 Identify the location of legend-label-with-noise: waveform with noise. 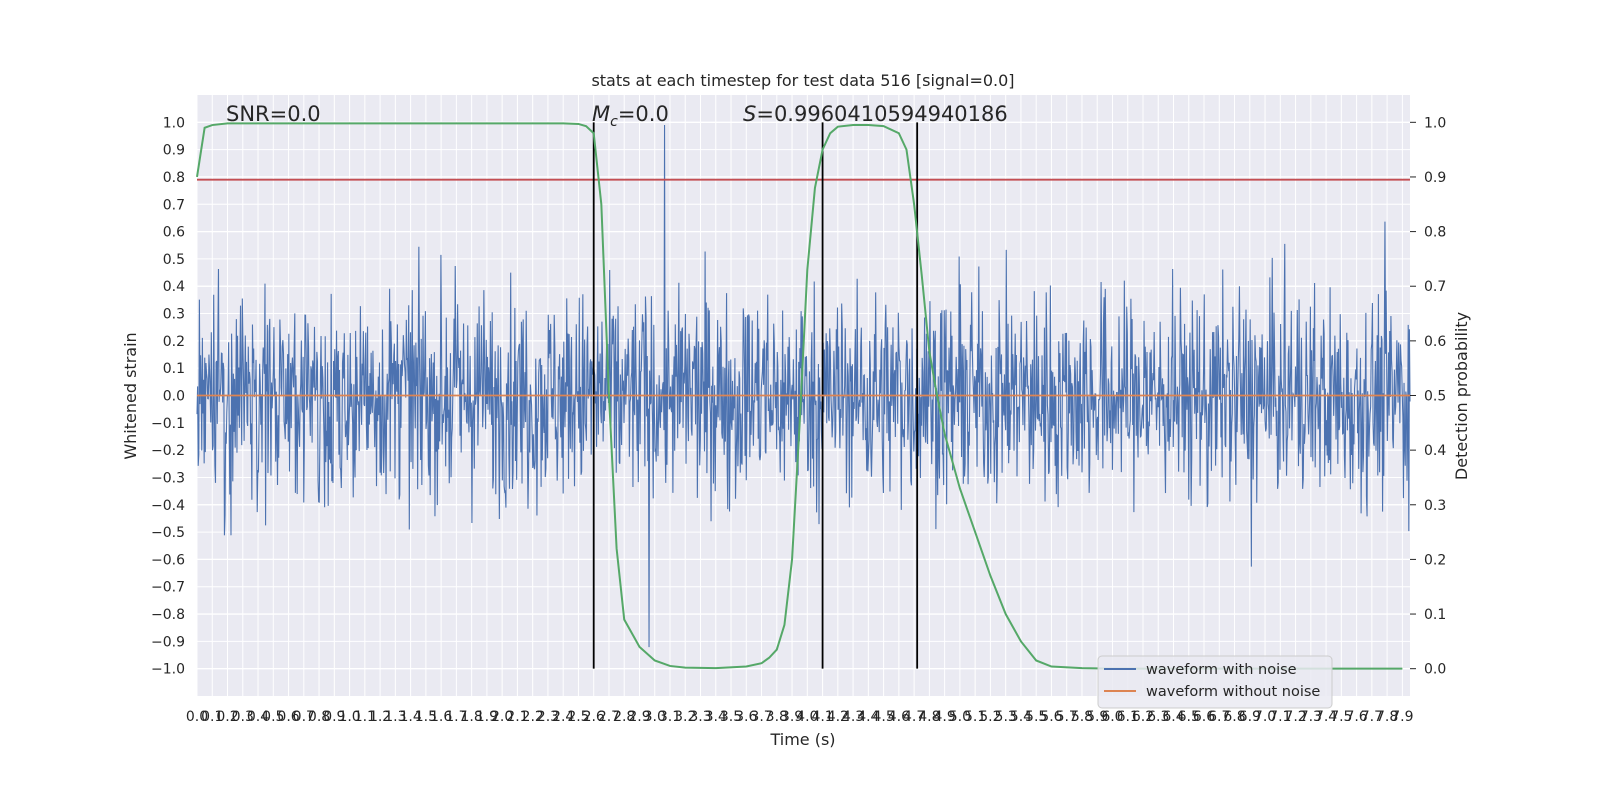
(1221, 670).